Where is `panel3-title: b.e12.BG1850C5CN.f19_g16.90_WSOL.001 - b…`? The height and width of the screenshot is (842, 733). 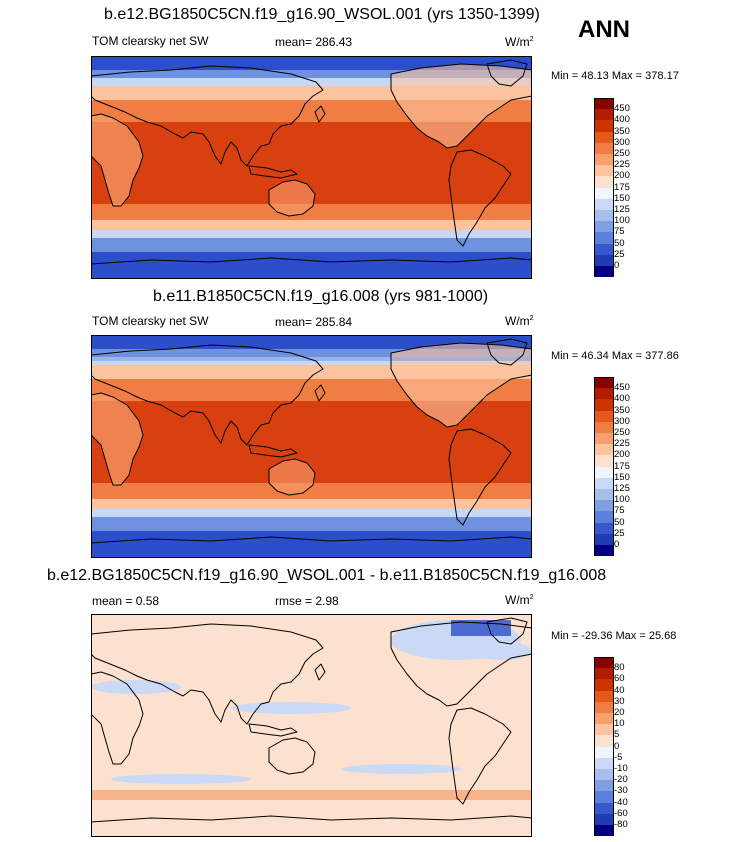
panel3-title: b.e12.BG1850C5CN.f19_g16.90_WSOL.001 - b… is located at coordinates (327, 575).